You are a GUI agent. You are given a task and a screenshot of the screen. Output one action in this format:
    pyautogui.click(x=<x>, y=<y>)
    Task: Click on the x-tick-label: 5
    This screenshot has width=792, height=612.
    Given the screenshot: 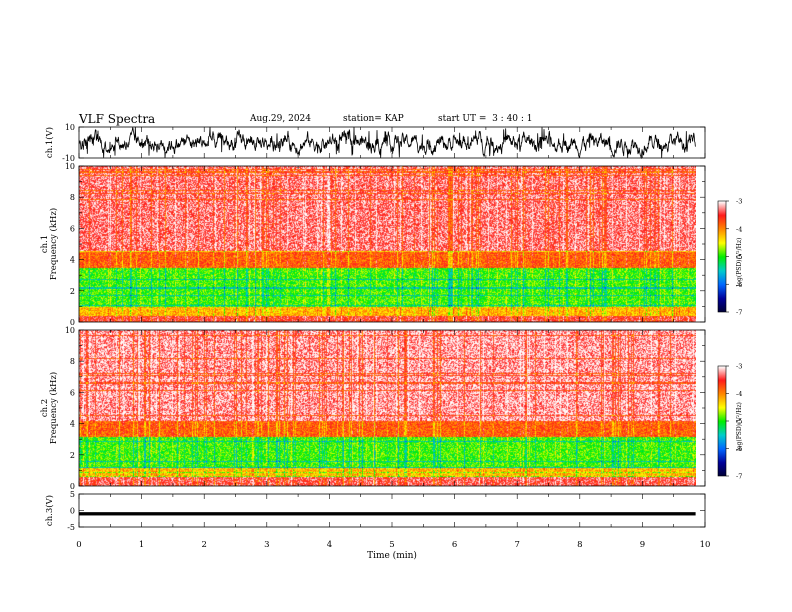 What is the action you would take?
    pyautogui.click(x=391, y=545)
    